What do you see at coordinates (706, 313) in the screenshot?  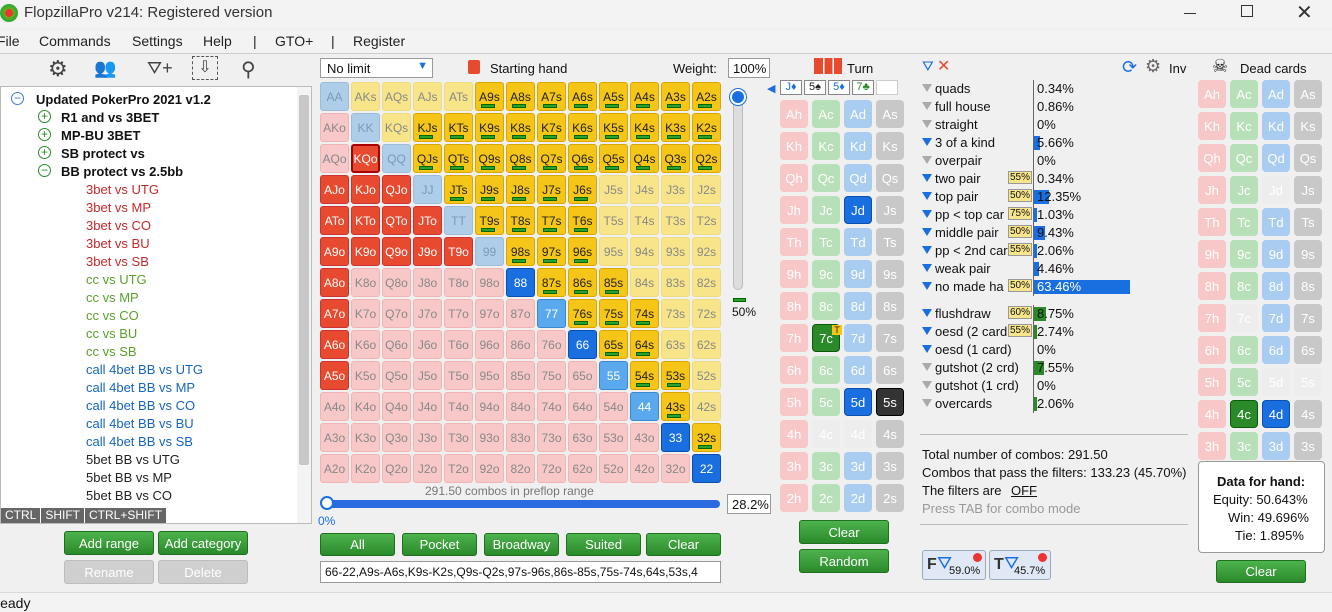 I see `hand-cell: 72s` at bounding box center [706, 313].